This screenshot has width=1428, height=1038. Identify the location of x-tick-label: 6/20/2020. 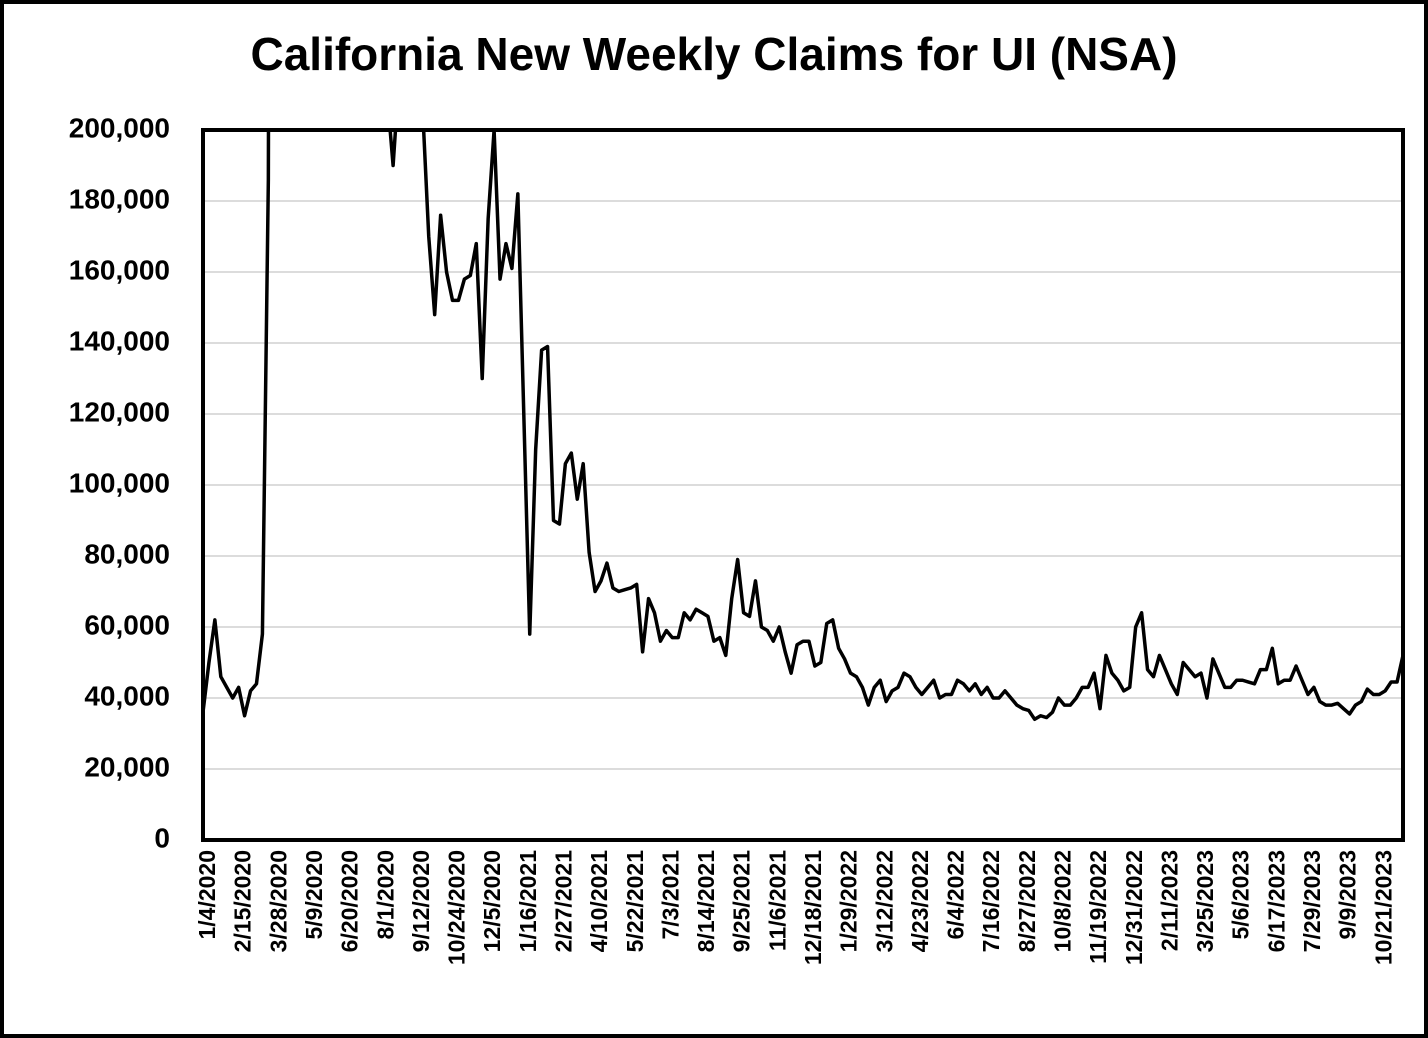
(350, 901).